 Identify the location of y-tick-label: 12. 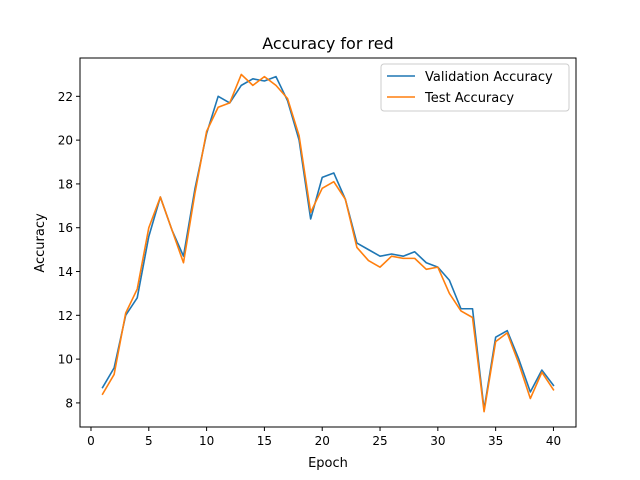
(65, 316).